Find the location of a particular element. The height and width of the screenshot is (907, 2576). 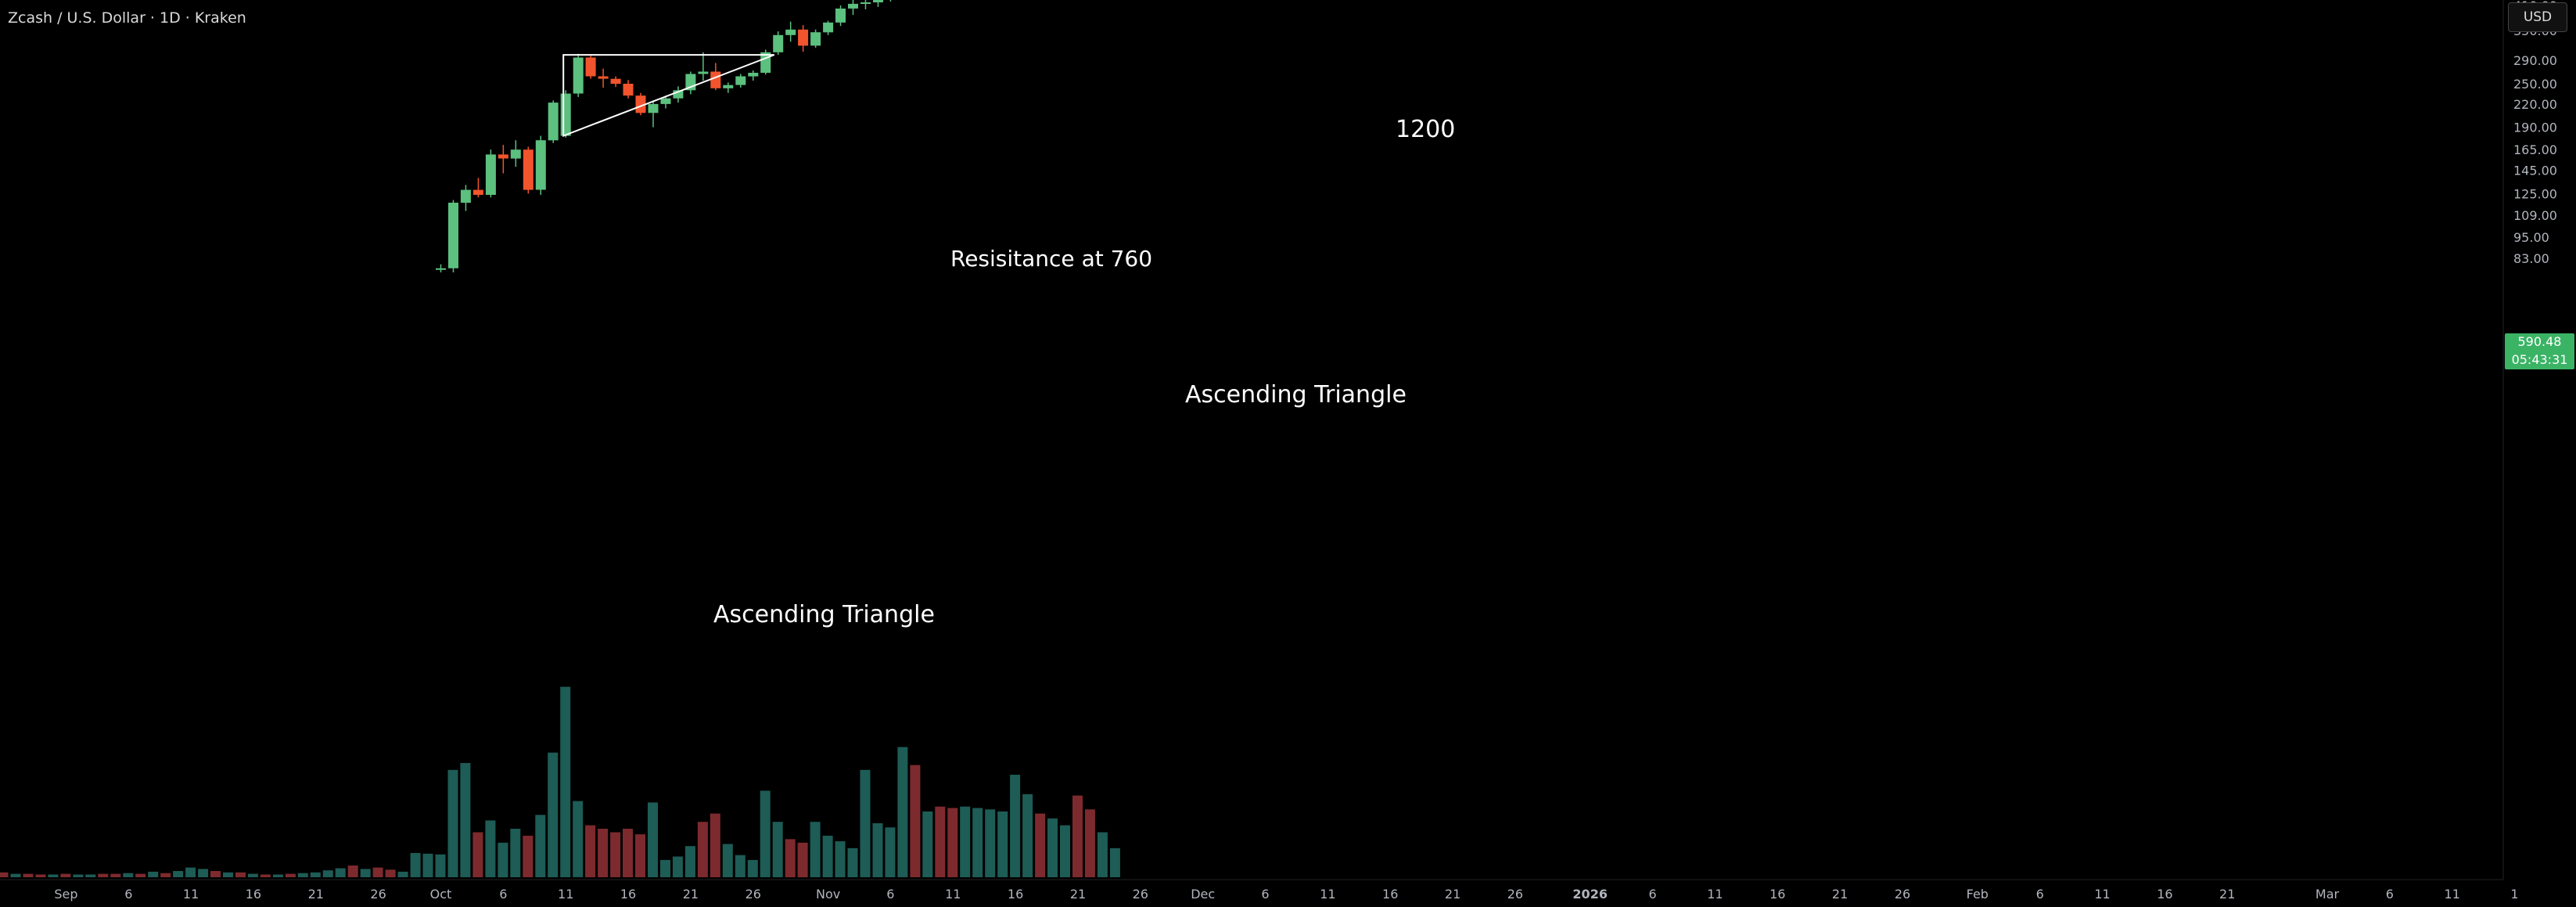

y-tick-label: 165.00 is located at coordinates (2535, 149).